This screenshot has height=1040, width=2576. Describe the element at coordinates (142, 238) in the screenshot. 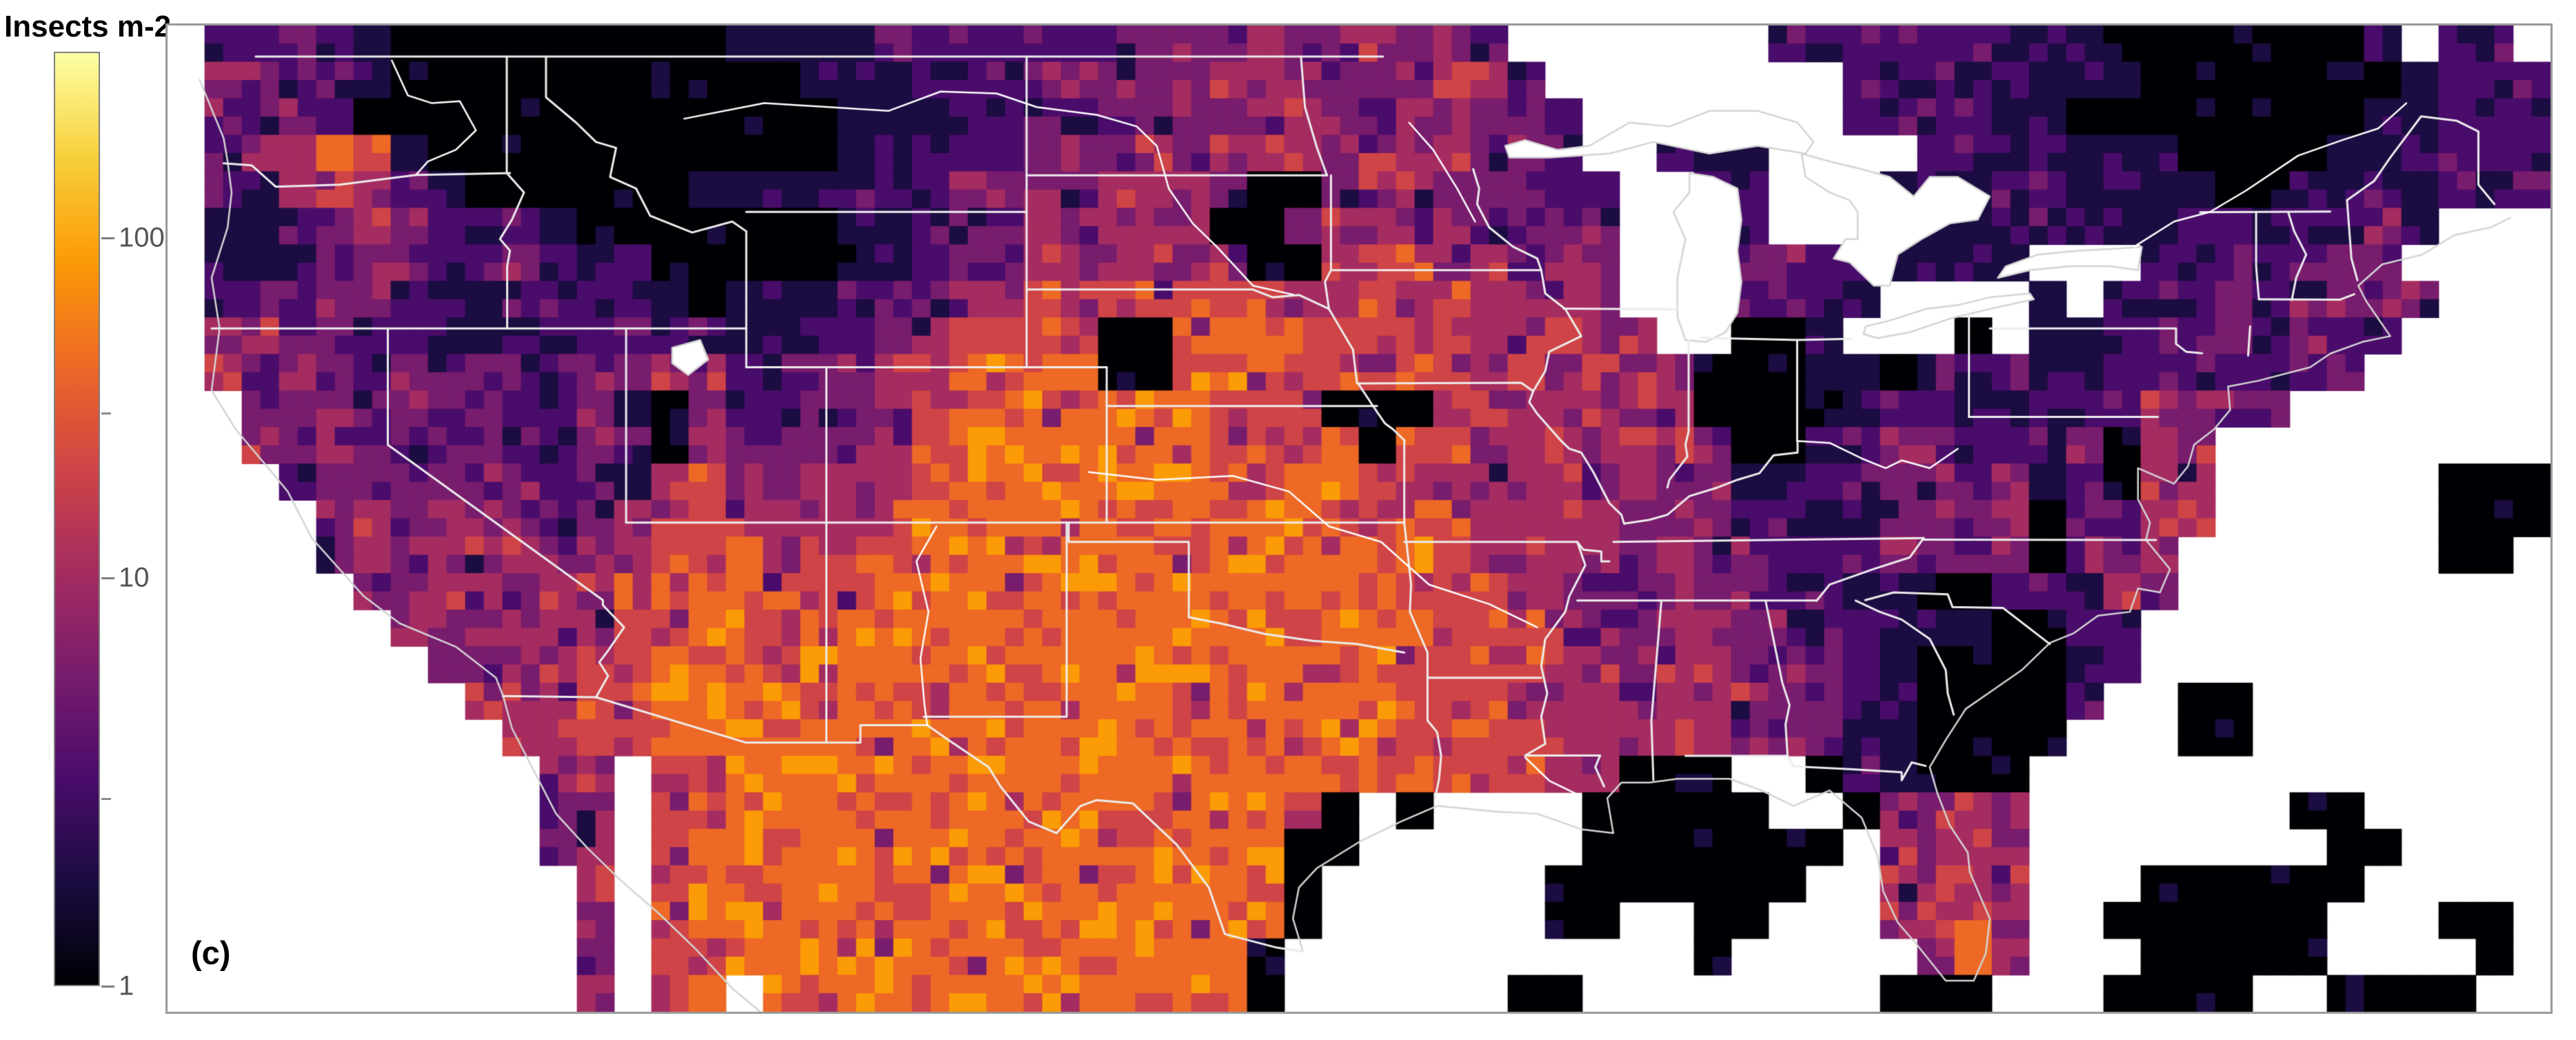

I see `colorbar-label-100: 100` at that location.